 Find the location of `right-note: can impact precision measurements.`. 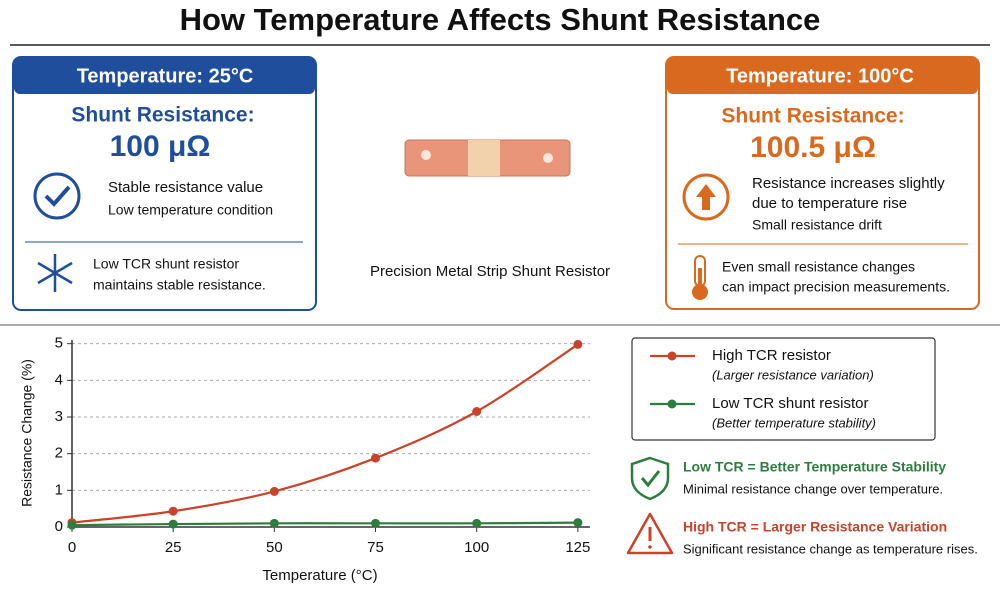

right-note: can impact precision measurements. is located at coordinates (836, 287).